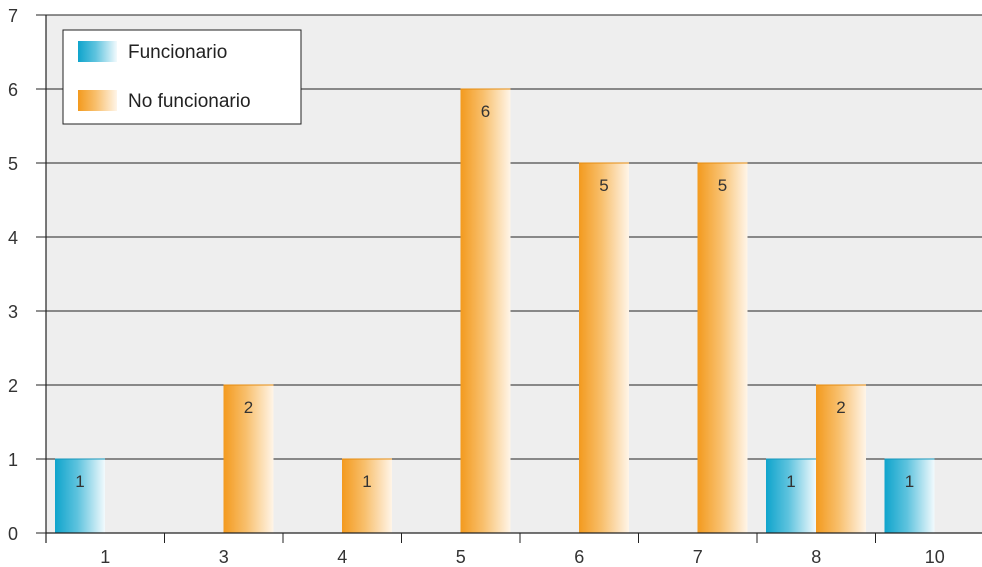  I want to click on y-tick-label: 1, so click(13, 460).